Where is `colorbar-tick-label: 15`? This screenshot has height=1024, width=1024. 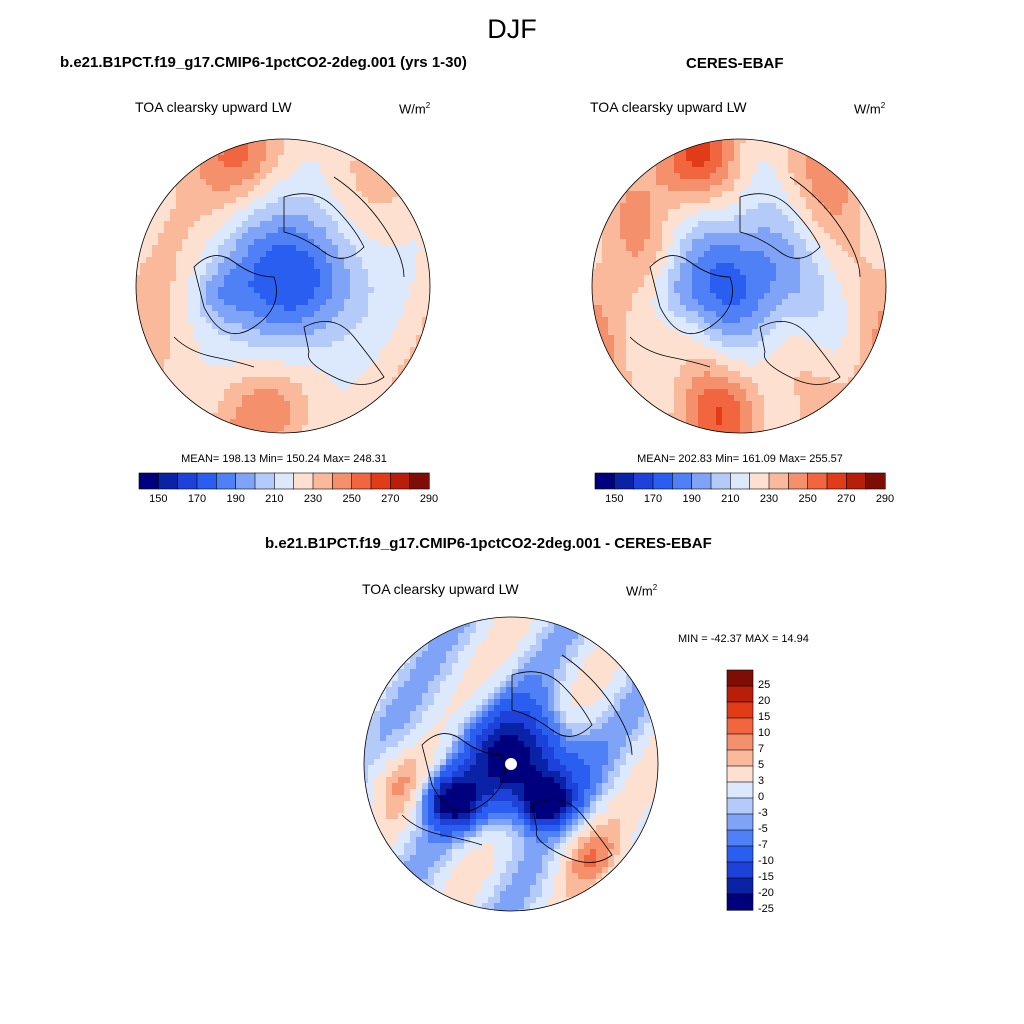
colorbar-tick-label: 15 is located at coordinates (764, 717).